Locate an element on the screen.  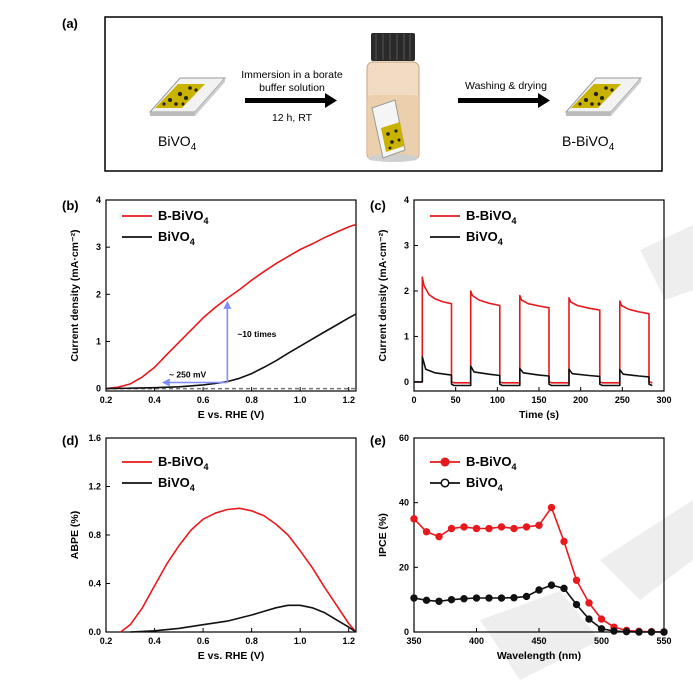
x-axis-label: E vs. RHE (V) is located at coordinates (231, 415).